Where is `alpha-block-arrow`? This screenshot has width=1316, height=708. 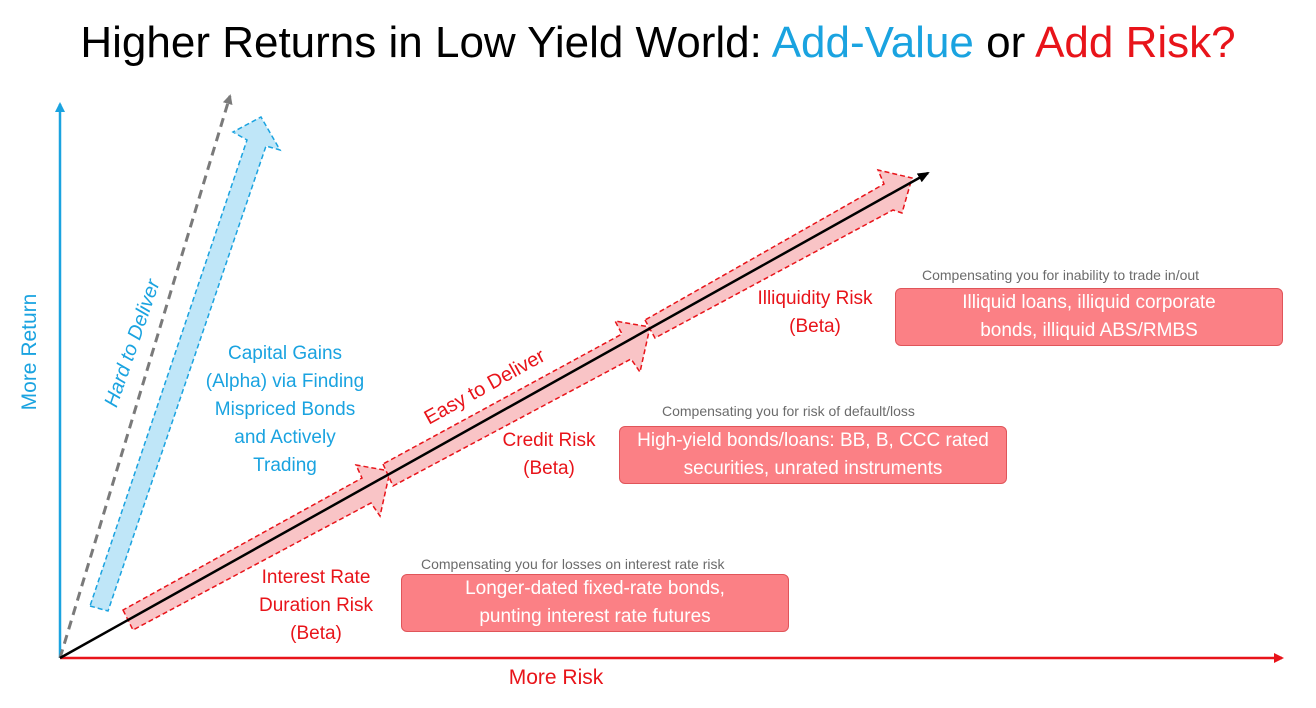
alpha-block-arrow is located at coordinates (185, 363).